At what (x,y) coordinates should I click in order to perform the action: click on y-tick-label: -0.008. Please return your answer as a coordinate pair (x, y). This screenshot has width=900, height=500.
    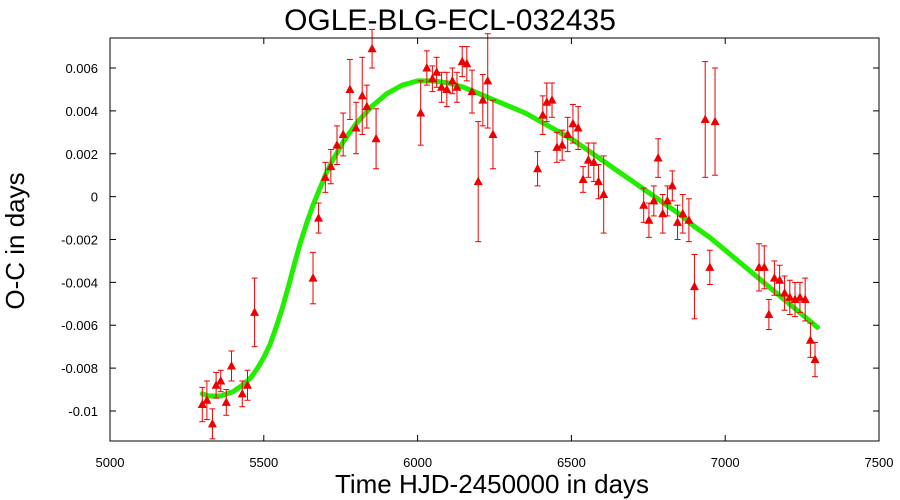
    Looking at the image, I should click on (79, 368).